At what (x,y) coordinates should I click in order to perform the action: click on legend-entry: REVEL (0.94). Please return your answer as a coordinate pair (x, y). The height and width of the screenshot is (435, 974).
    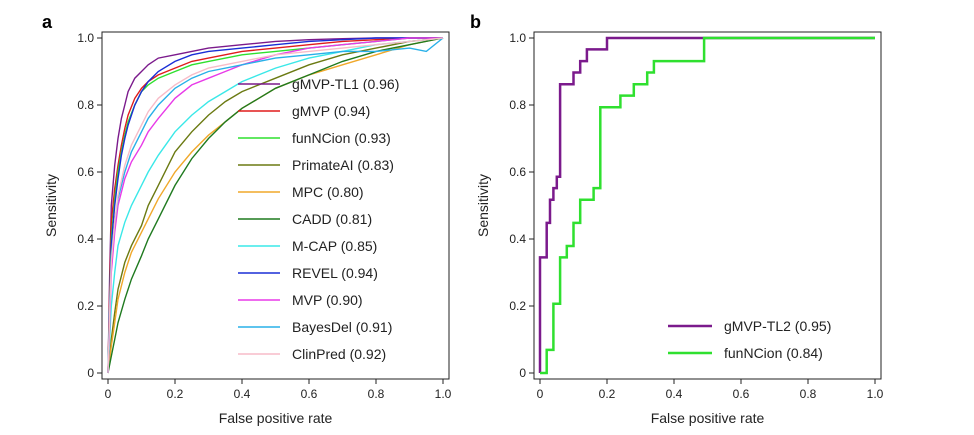
    Looking at the image, I should click on (335, 273).